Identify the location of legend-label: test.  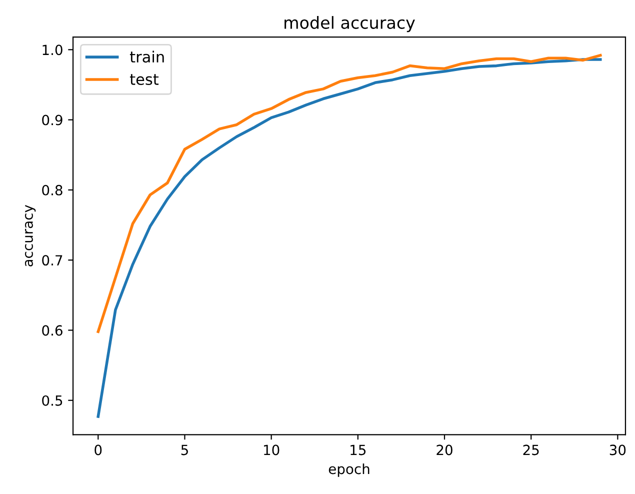
(144, 80).